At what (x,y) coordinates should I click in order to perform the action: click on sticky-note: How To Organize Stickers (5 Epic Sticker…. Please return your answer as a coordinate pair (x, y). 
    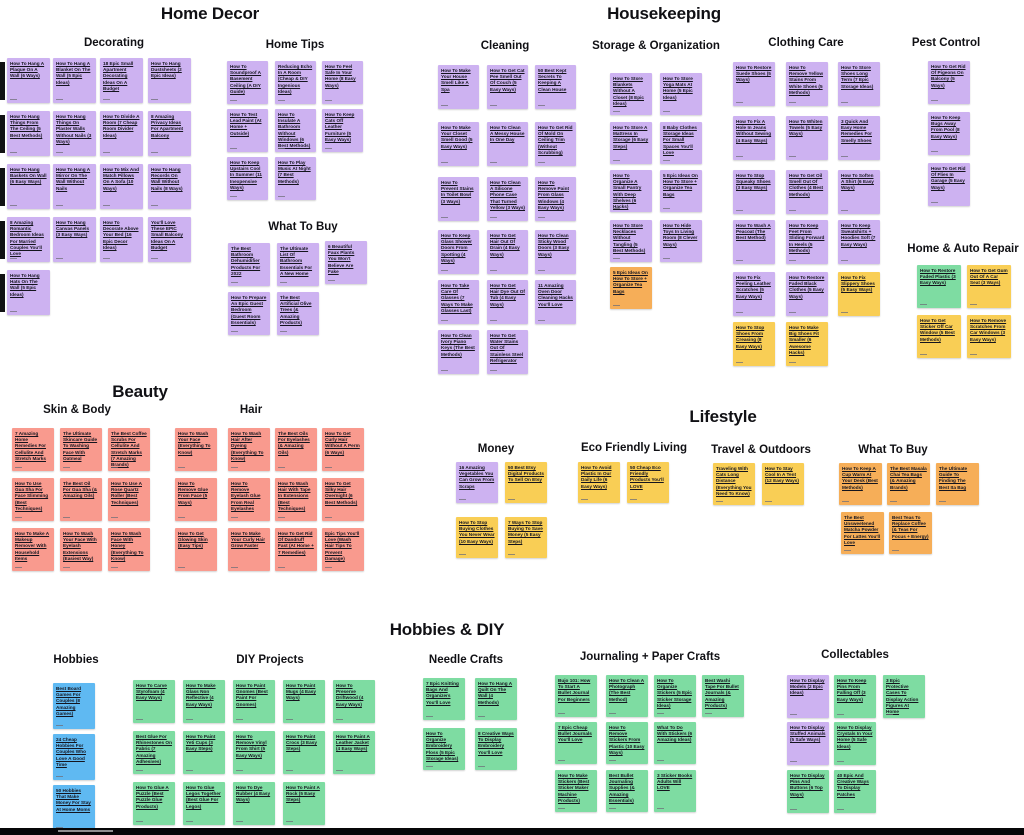
    Looking at the image, I should click on (675, 696).